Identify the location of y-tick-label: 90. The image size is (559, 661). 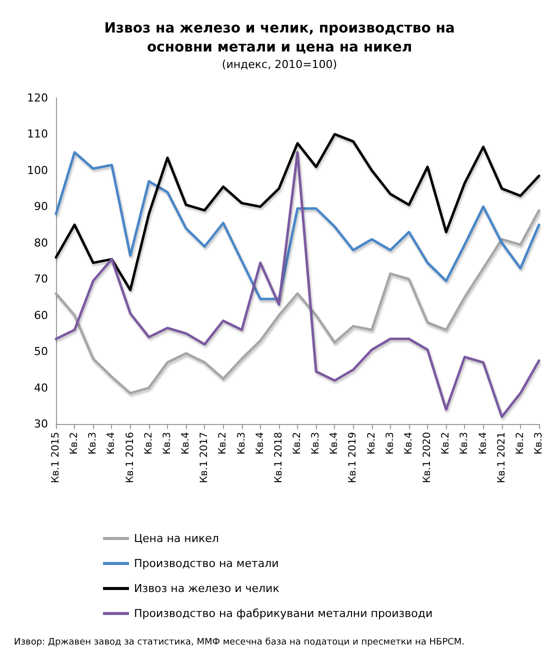
(41, 207).